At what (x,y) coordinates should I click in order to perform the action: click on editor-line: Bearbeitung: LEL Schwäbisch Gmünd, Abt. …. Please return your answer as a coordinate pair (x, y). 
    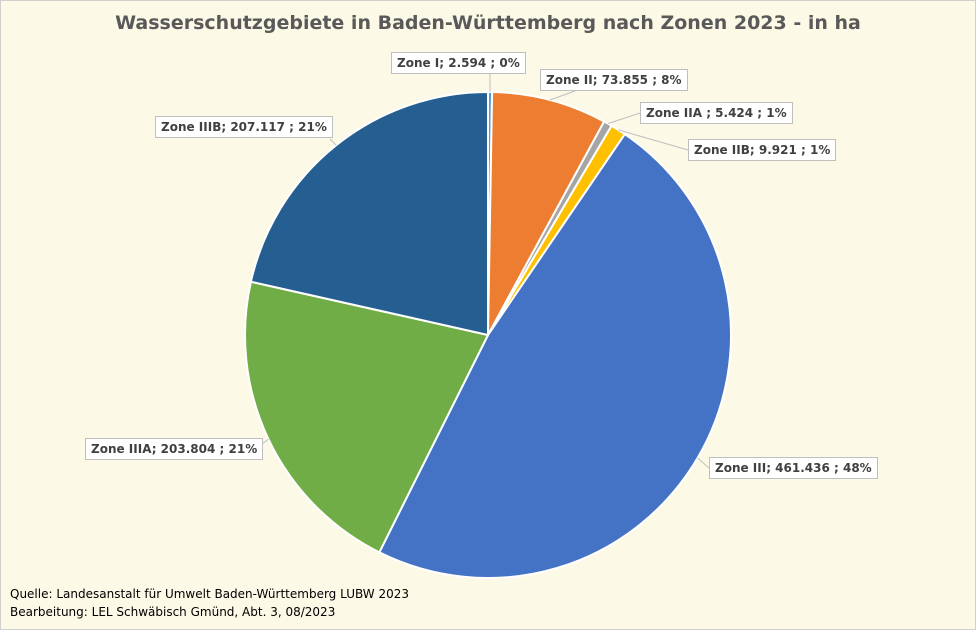
    Looking at the image, I should click on (173, 612).